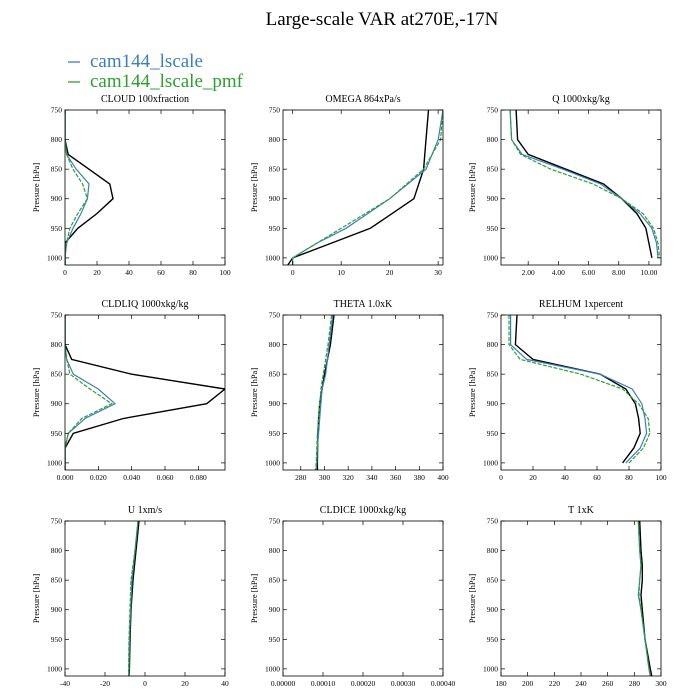 This screenshot has height=700, width=700. What do you see at coordinates (608, 683) in the screenshot?
I see `x-tick-label: 260` at bounding box center [608, 683].